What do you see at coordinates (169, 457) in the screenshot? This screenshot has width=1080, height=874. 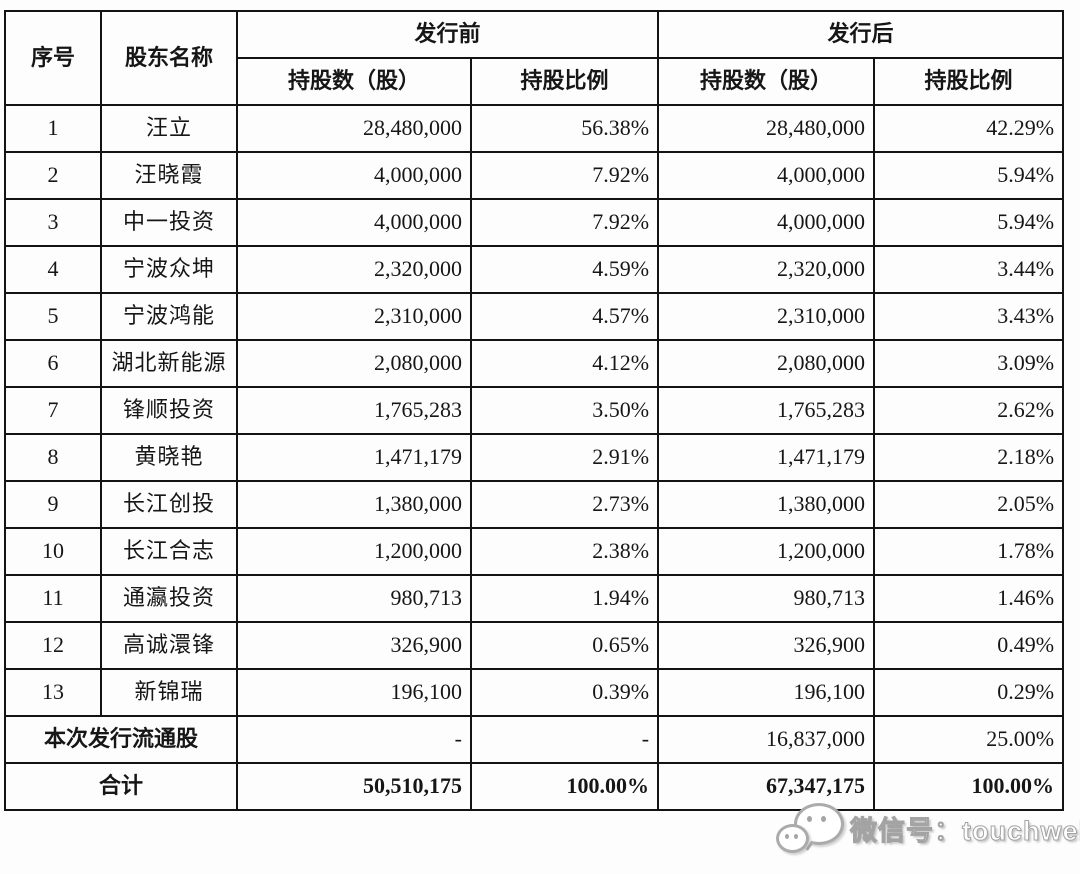 I see `cell-shareholder-name: 黄晓艳` at bounding box center [169, 457].